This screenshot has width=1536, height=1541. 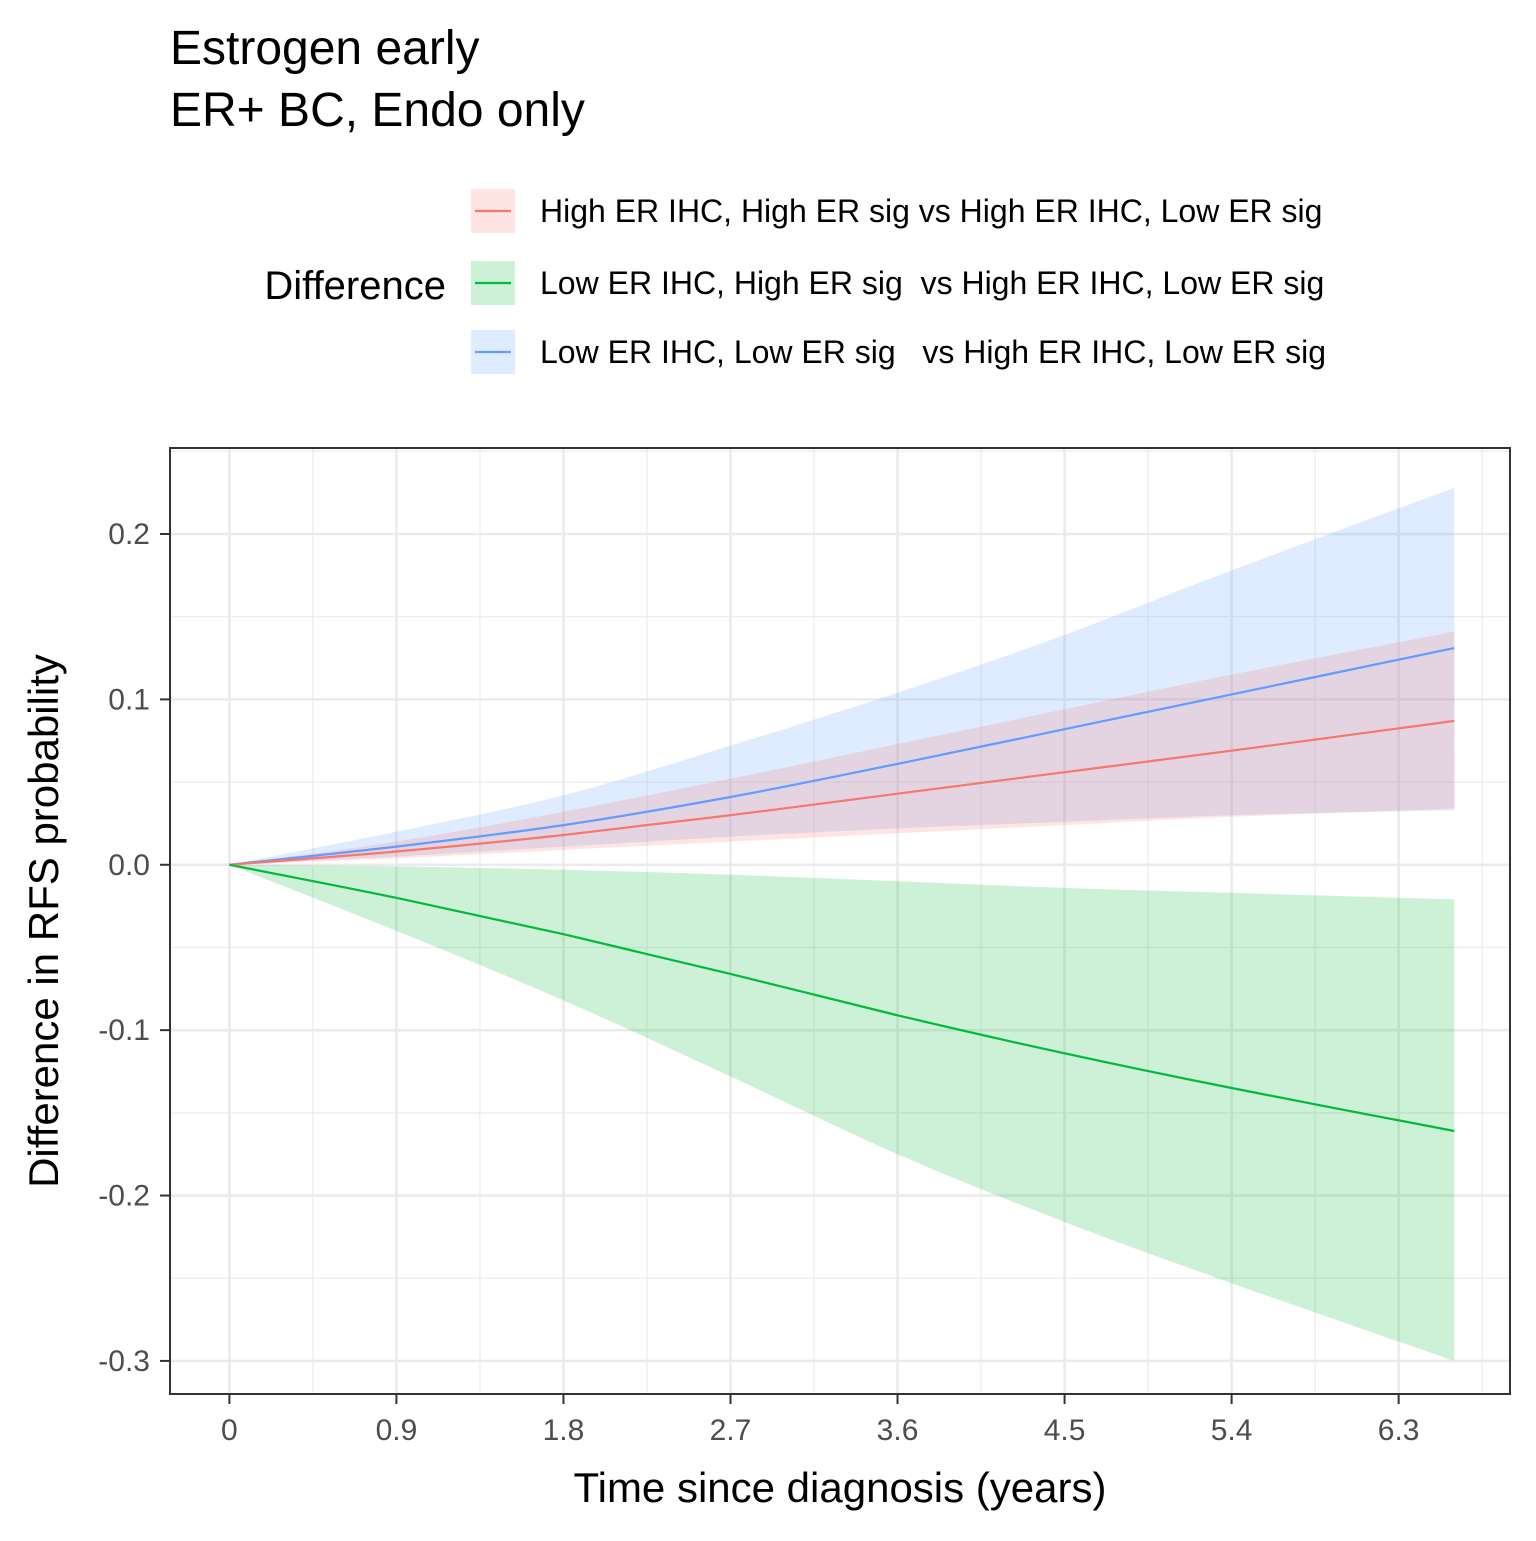 I want to click on x-tick-label: 3.6, so click(x=898, y=1430).